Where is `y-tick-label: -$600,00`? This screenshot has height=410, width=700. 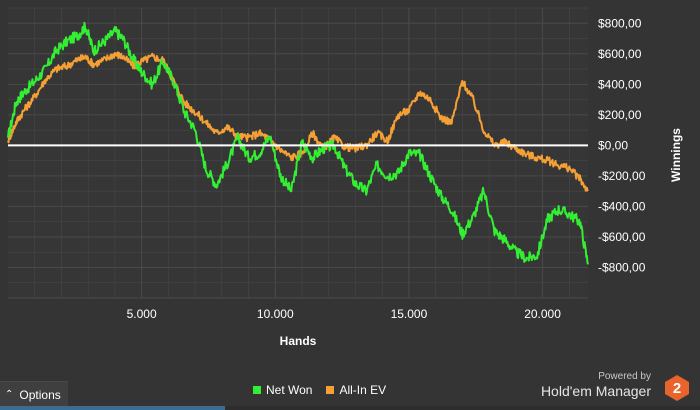
y-tick-label: -$600,00 is located at coordinates (622, 237).